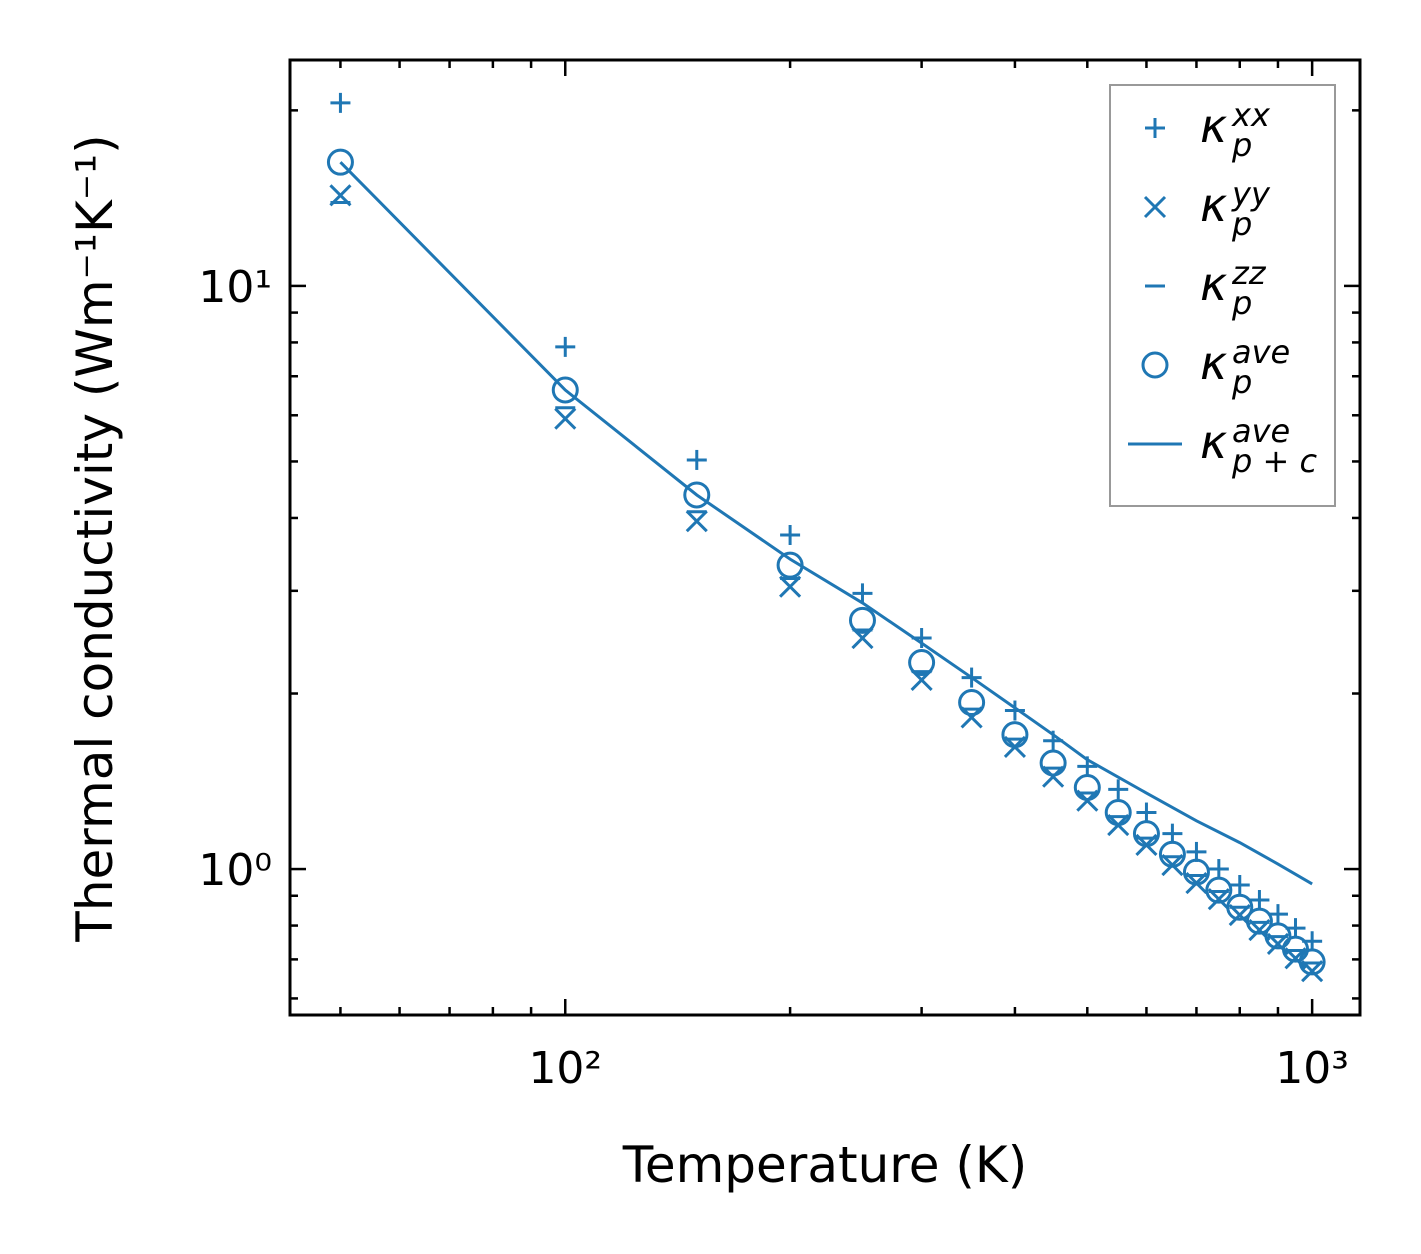 This screenshot has height=1254, width=1421. I want to click on legend-label: κ xx p, so click(1235, 130).